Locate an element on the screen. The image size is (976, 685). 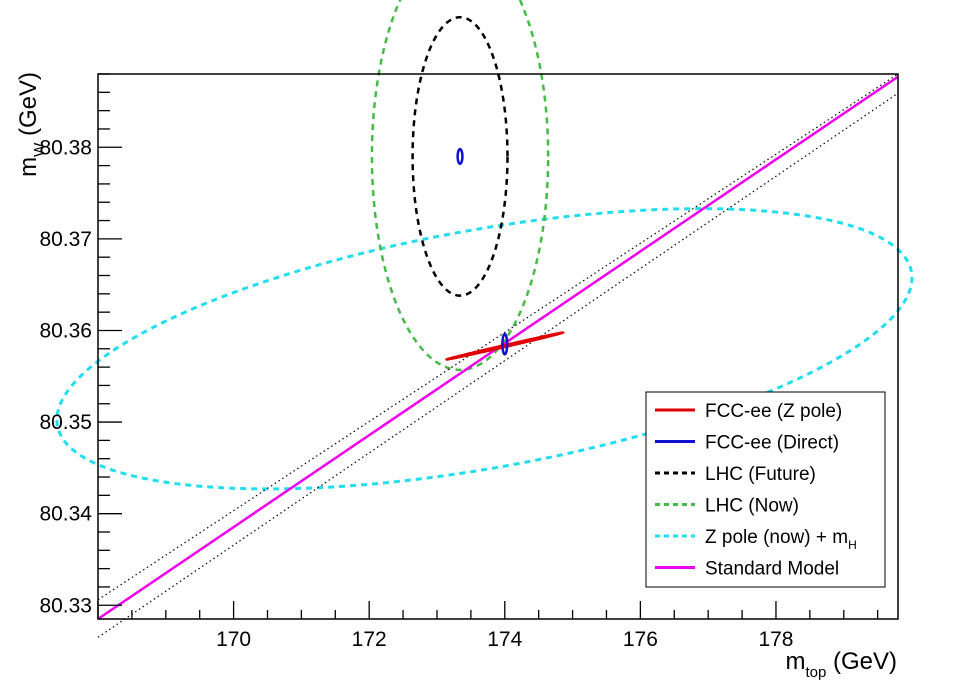
y-tick-label: 80.37 is located at coordinates (65, 239).